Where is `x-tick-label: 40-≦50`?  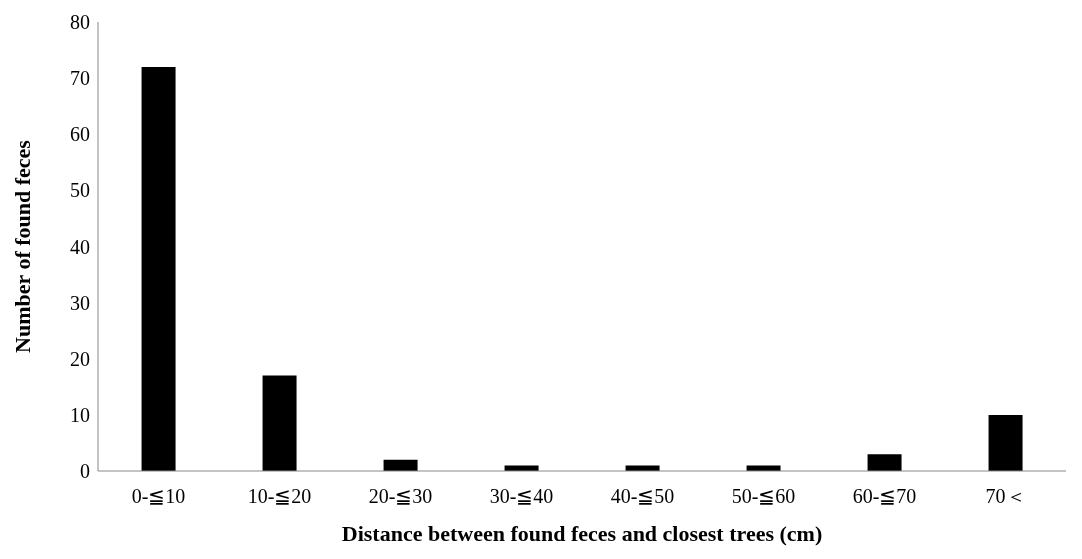
x-tick-label: 40-≦50 is located at coordinates (642, 496).